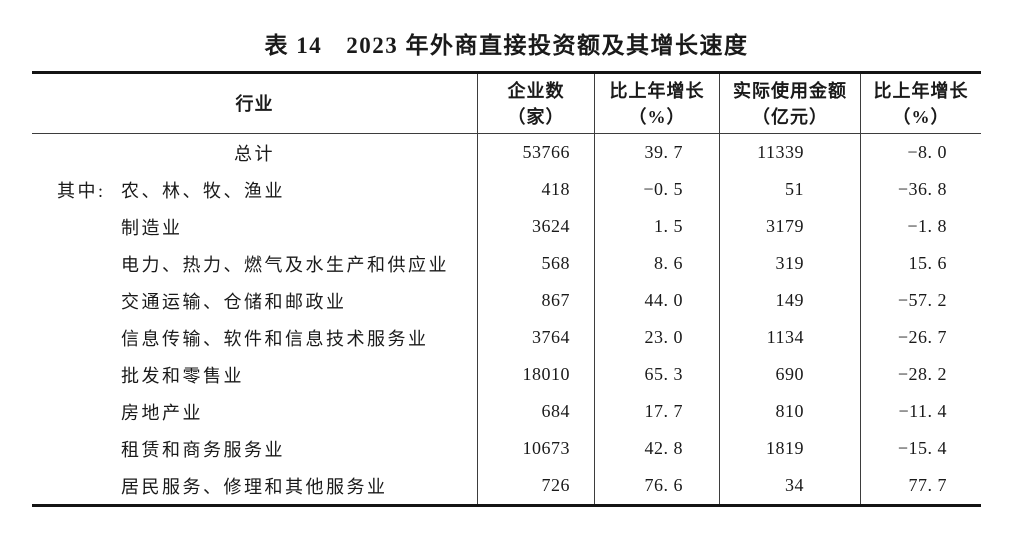 This screenshot has width=1024, height=537. Describe the element at coordinates (162, 412) in the screenshot. I see `industry-name: 房地产业` at that location.